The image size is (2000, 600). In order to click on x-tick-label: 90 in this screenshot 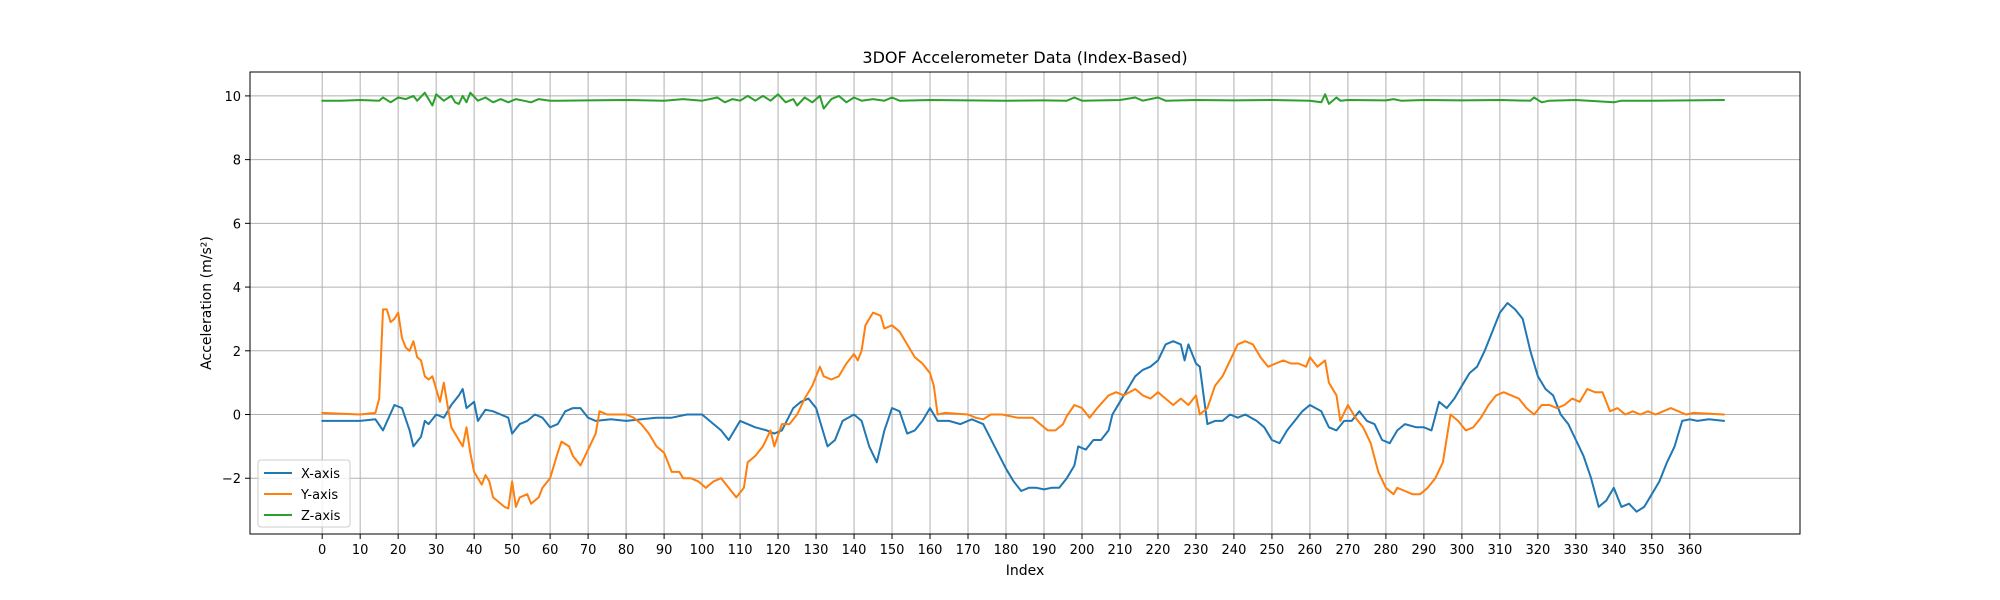, I will do `click(664, 550)`.